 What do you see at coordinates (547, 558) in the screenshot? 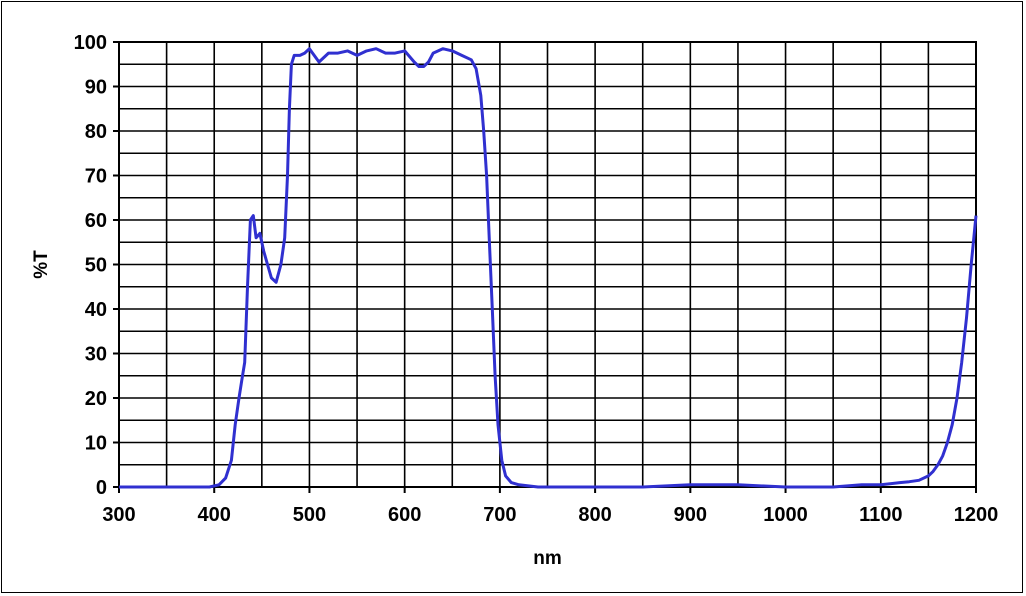
I see `x-axis-label: nm` at bounding box center [547, 558].